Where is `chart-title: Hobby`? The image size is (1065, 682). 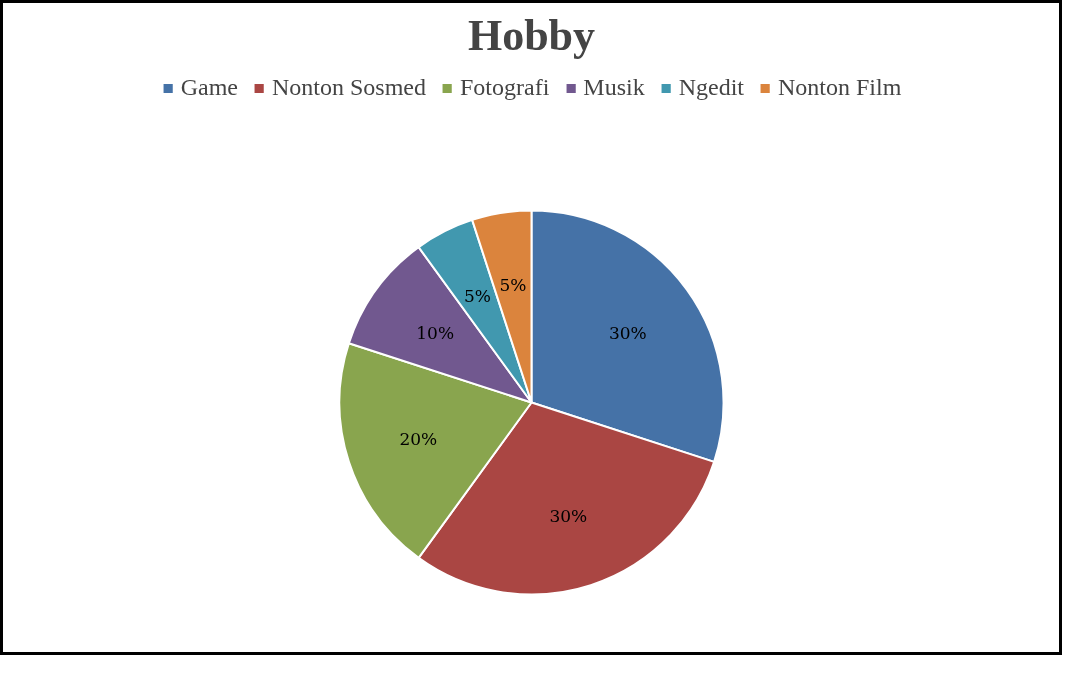
chart-title: Hobby is located at coordinates (531, 35).